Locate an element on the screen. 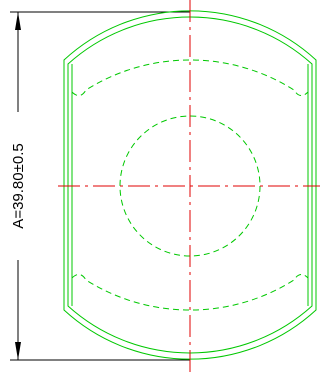  dimension-label: A=39.80±0.5 is located at coordinates (18, 185).